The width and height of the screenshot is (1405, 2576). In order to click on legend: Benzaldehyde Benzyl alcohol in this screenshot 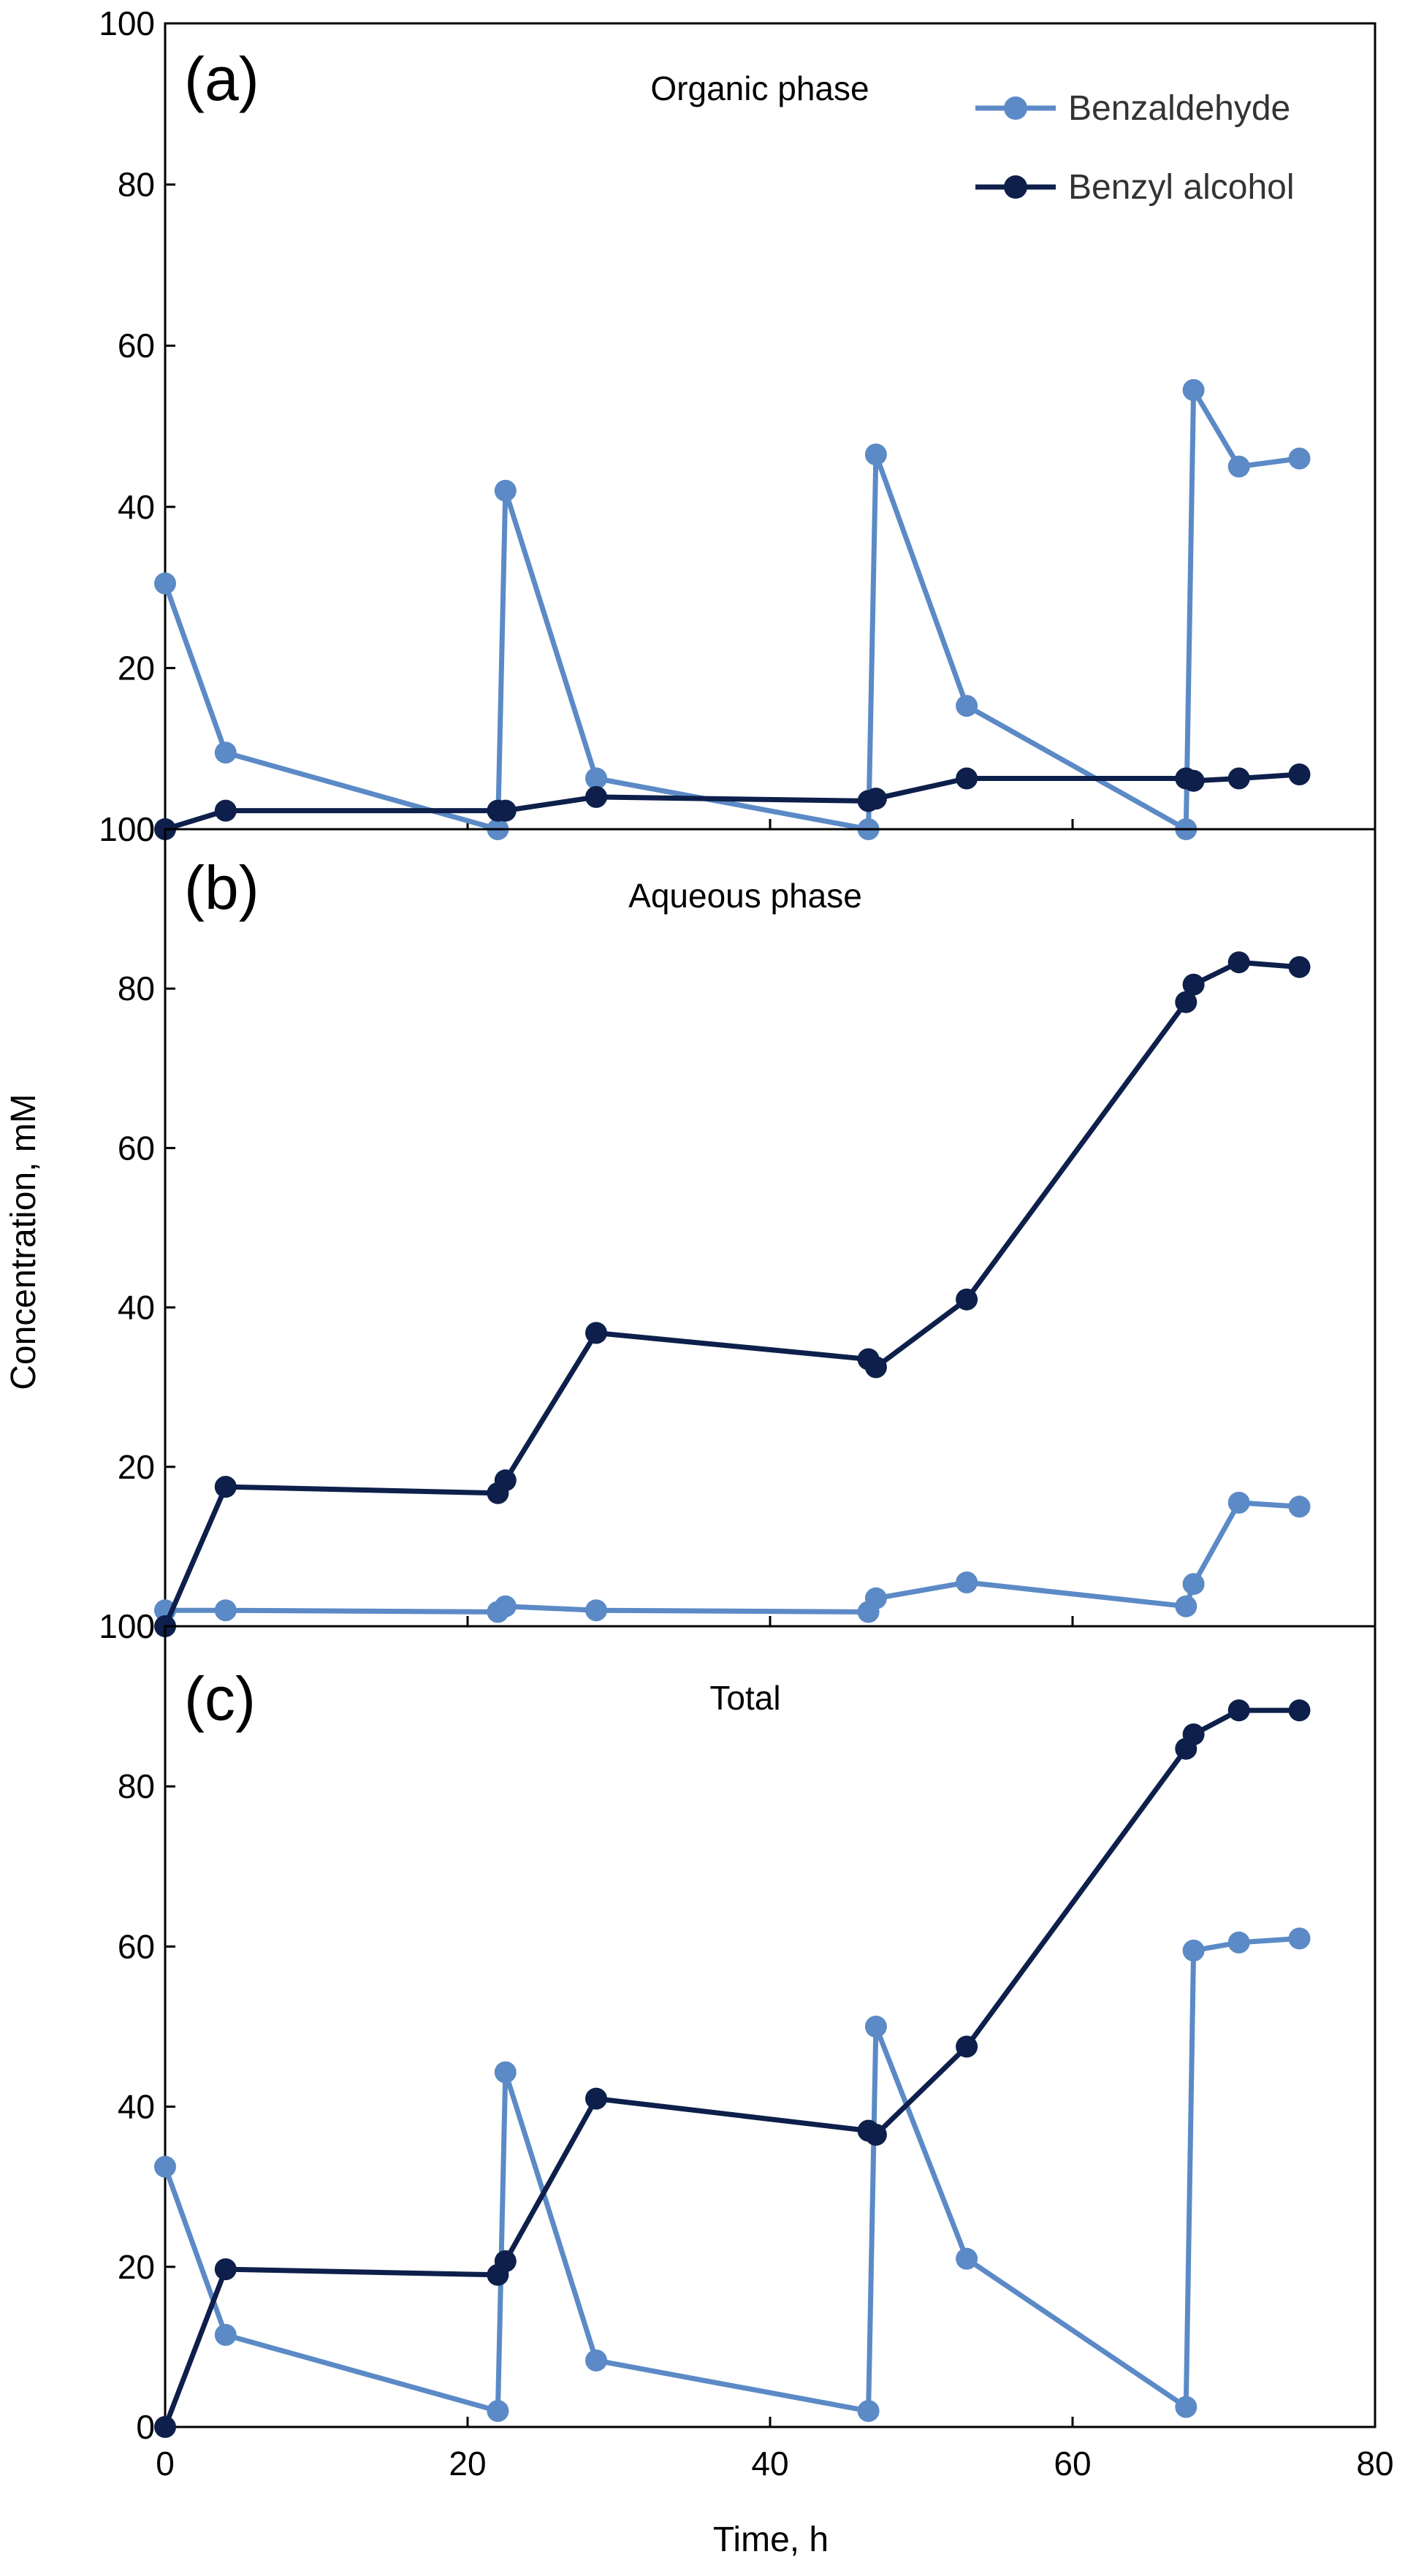, I will do `click(1135, 148)`.